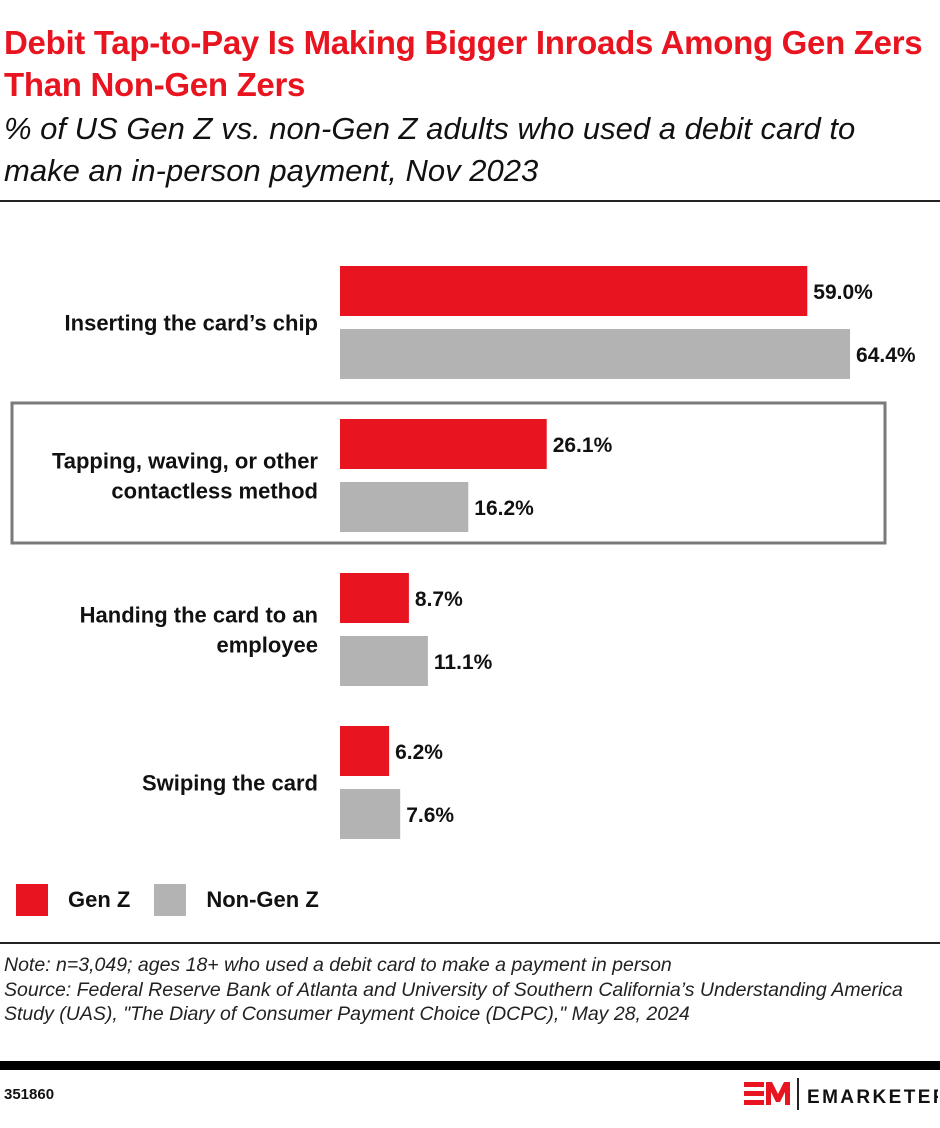 This screenshot has height=1128, width=940. What do you see at coordinates (583, 445) in the screenshot?
I see `data-label: 26.1%` at bounding box center [583, 445].